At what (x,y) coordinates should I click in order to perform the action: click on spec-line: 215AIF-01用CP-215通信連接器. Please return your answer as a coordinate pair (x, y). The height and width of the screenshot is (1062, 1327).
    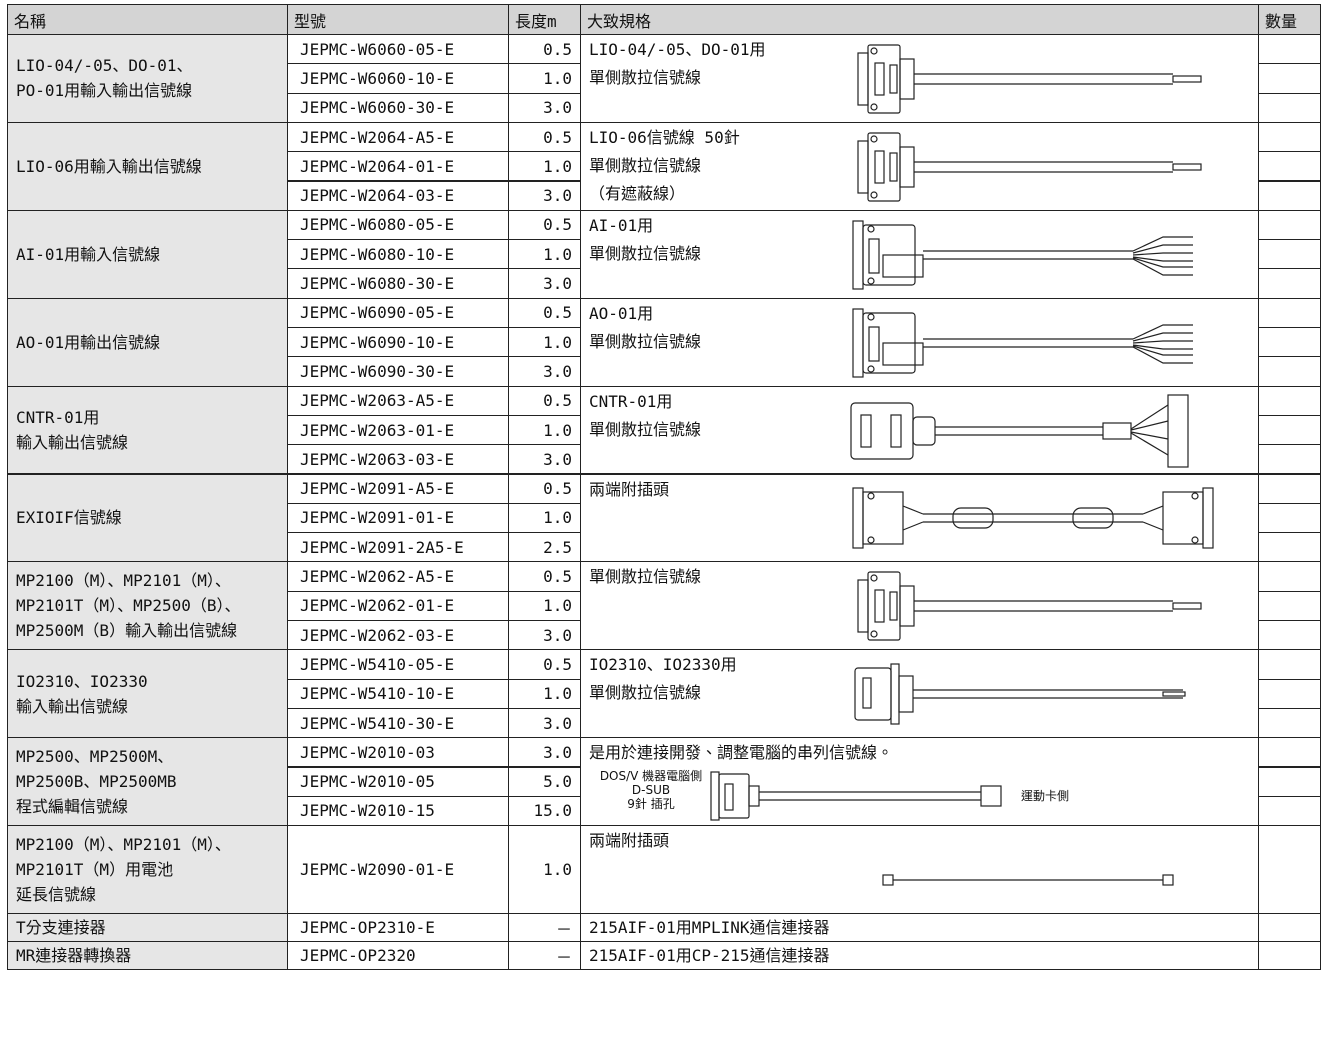
    Looking at the image, I should click on (709, 955).